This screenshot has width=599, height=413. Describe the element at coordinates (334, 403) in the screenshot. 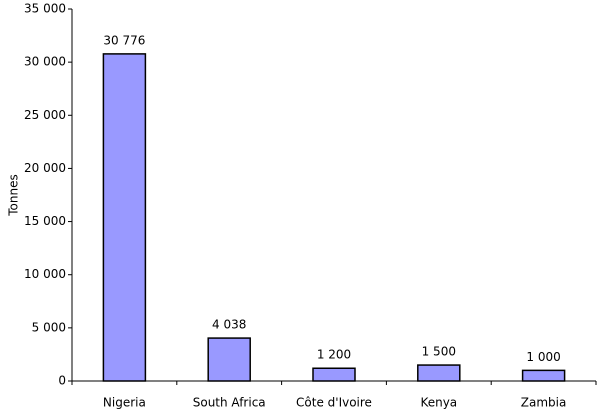

I see `x-tick-label: Côte d'Ivoire` at that location.